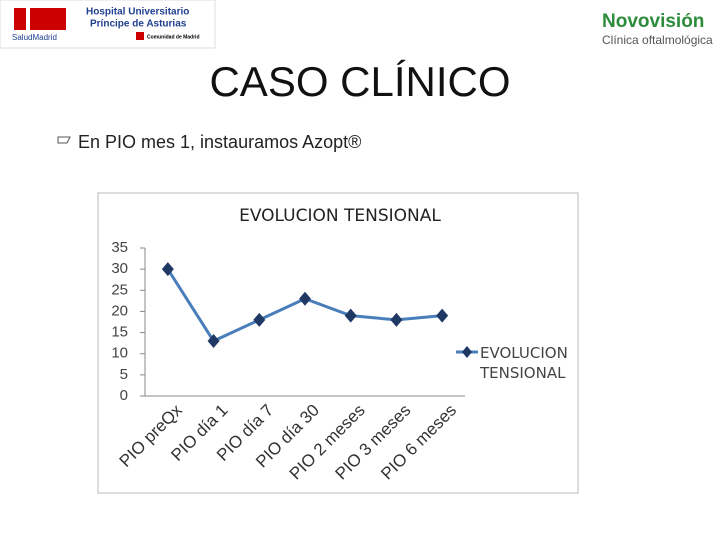 This screenshot has width=720, height=540. I want to click on hospital-line: Hospital Universitario, so click(137, 12).